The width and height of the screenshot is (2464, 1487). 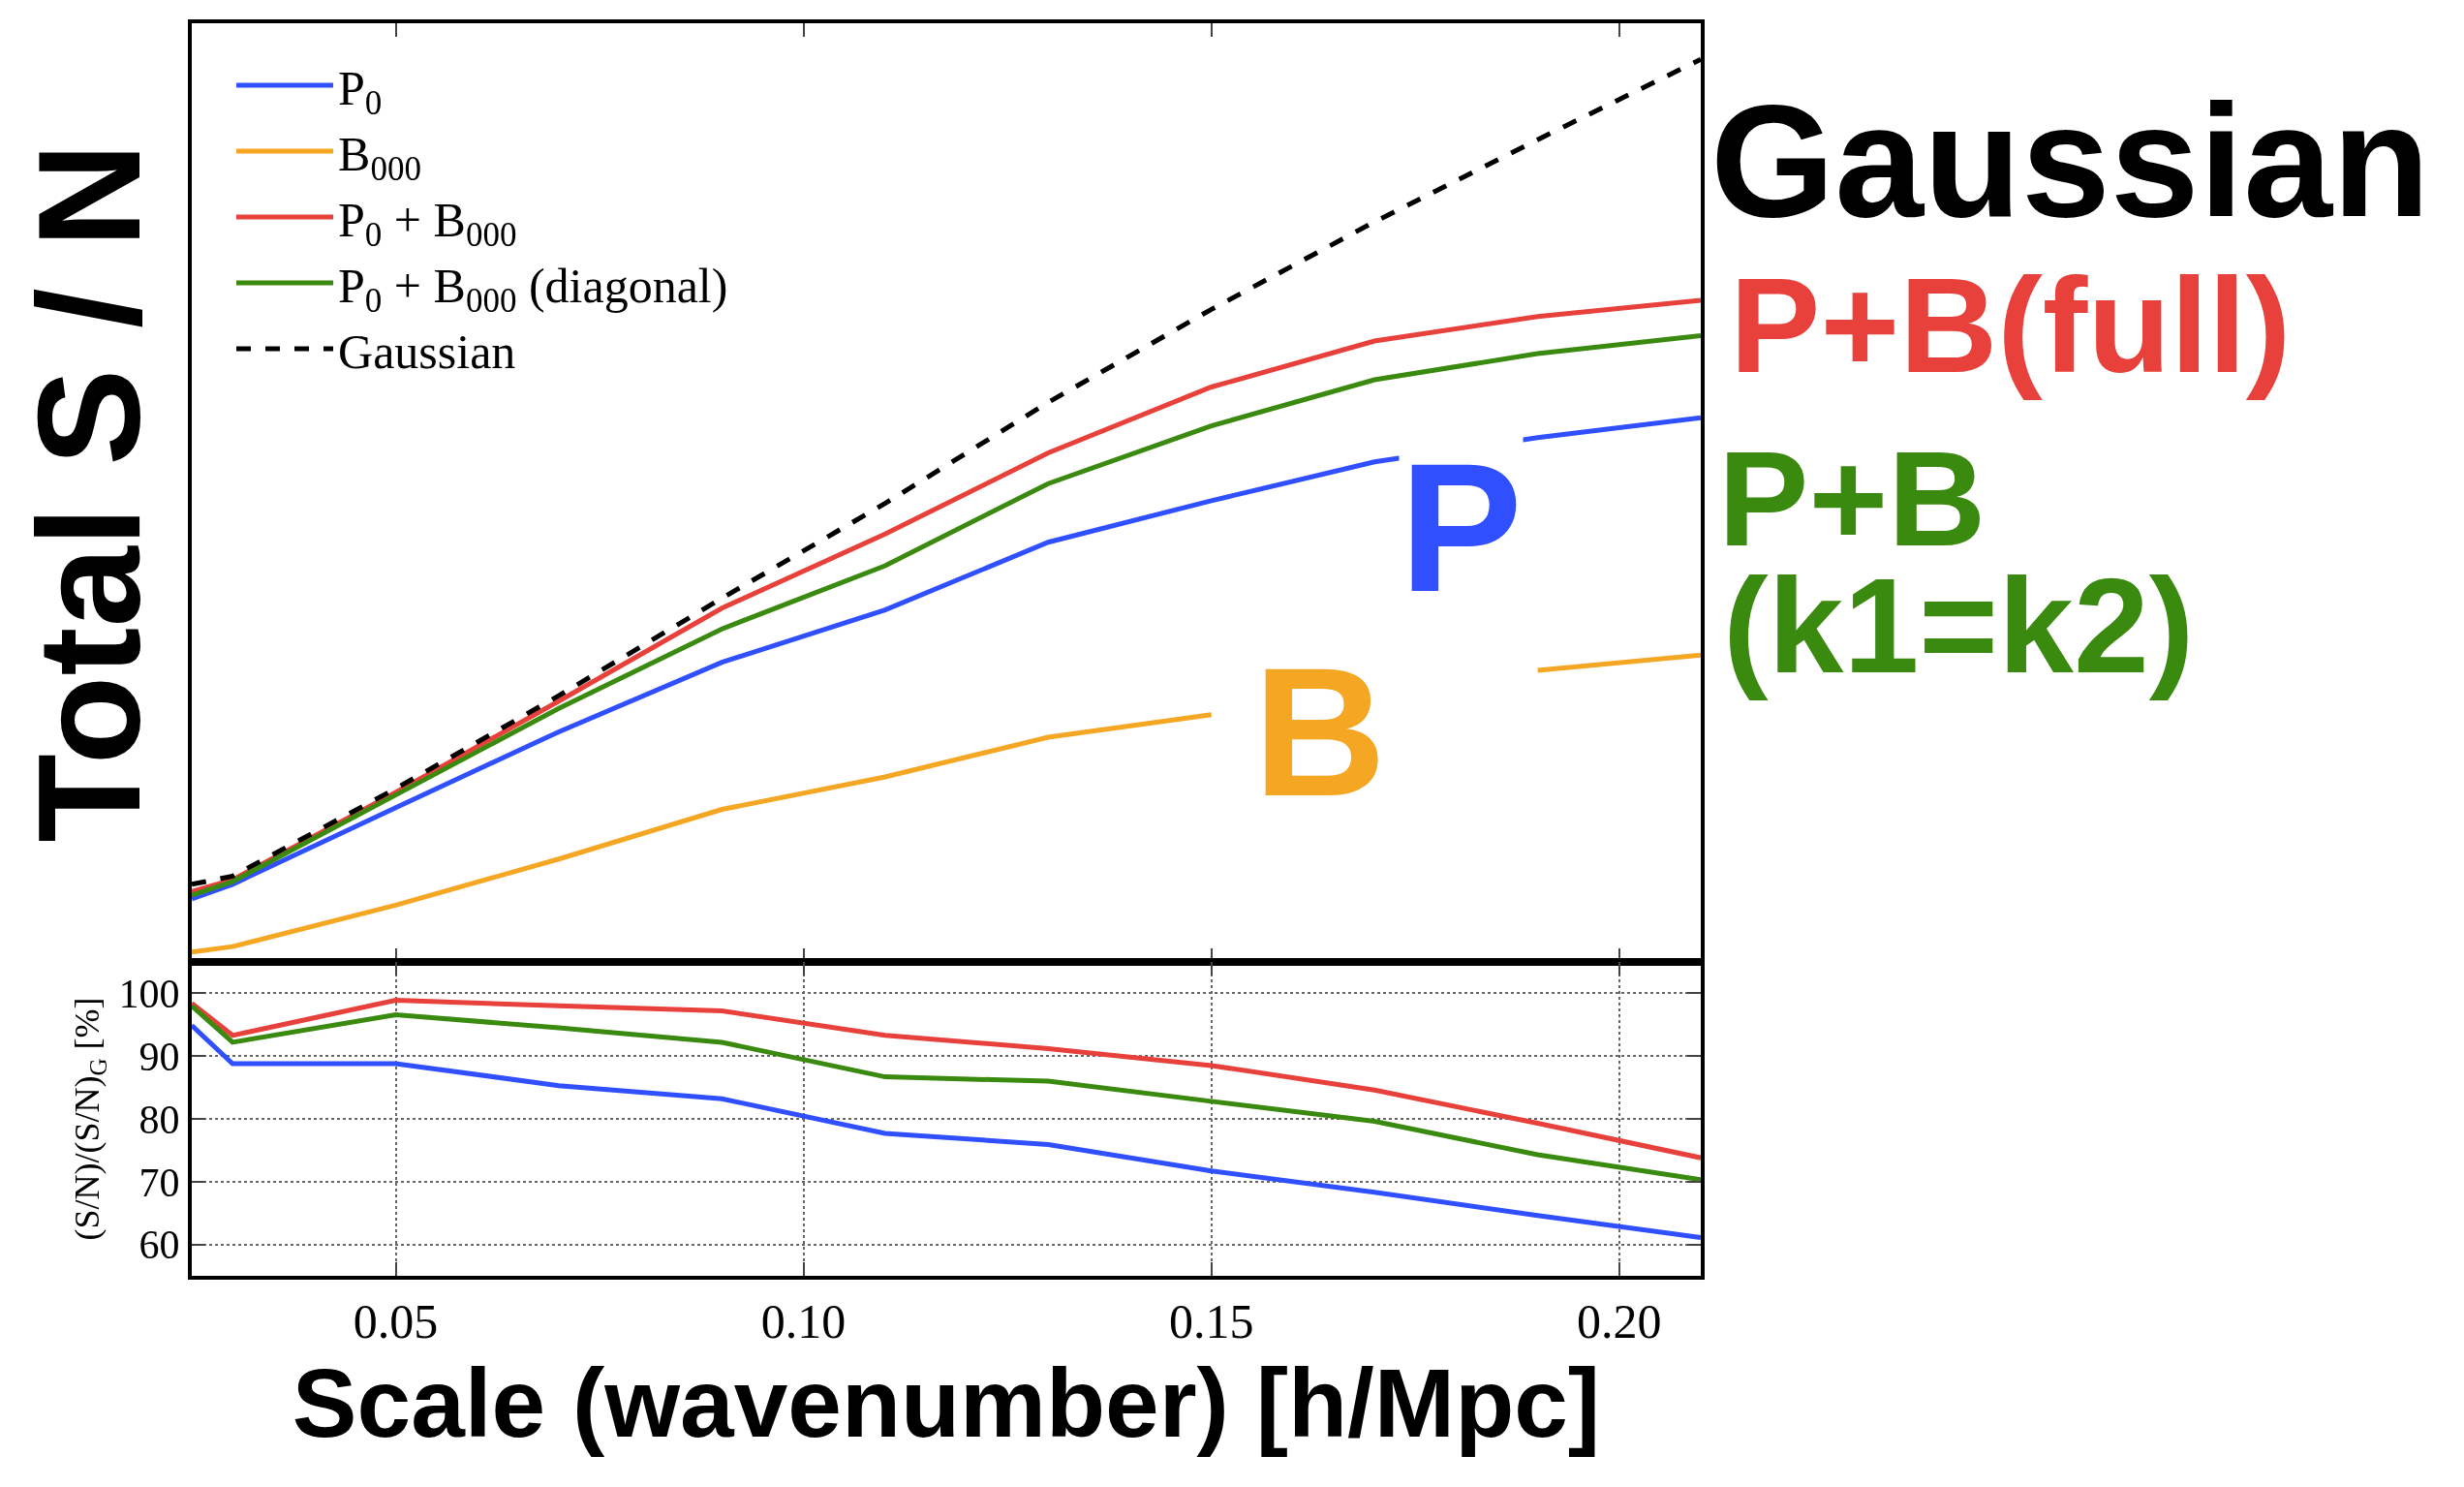 What do you see at coordinates (1320, 731) in the screenshot?
I see `annotation: B` at bounding box center [1320, 731].